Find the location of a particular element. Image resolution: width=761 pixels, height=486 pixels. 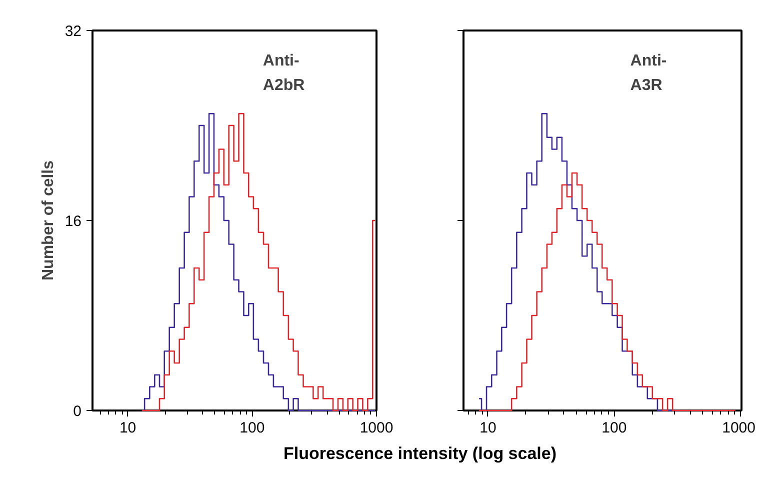

y-tick-label: 0 is located at coordinates (77, 411).